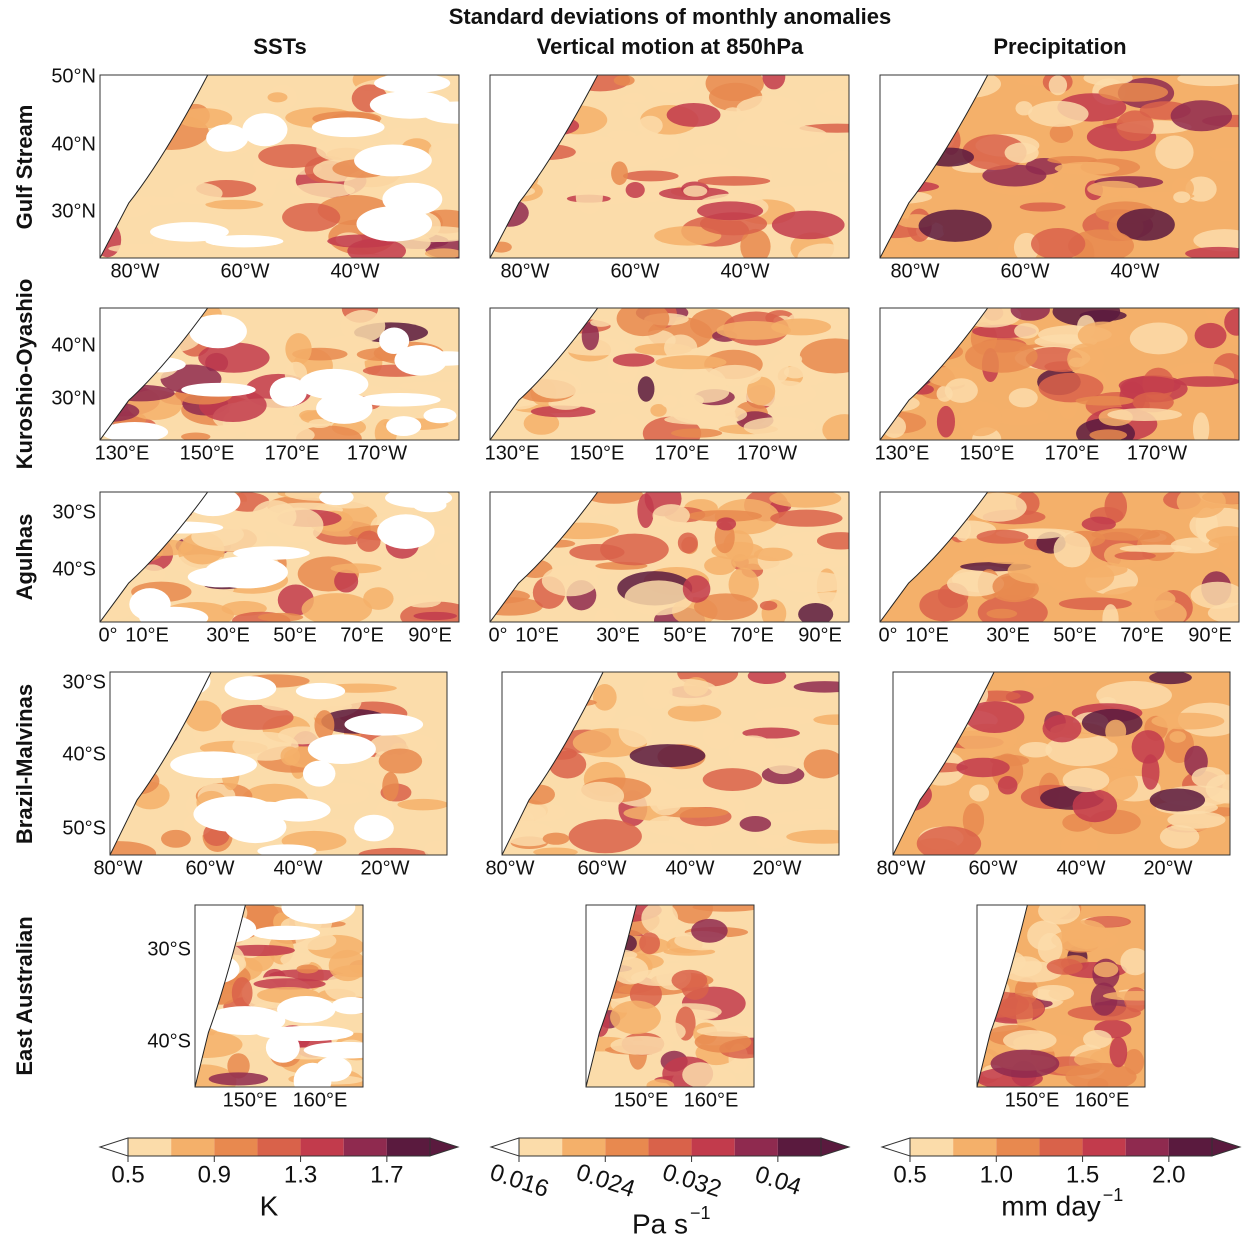 This screenshot has height=1248, width=1244. I want to click on lat-tick-label: 50°S, so click(84, 828).